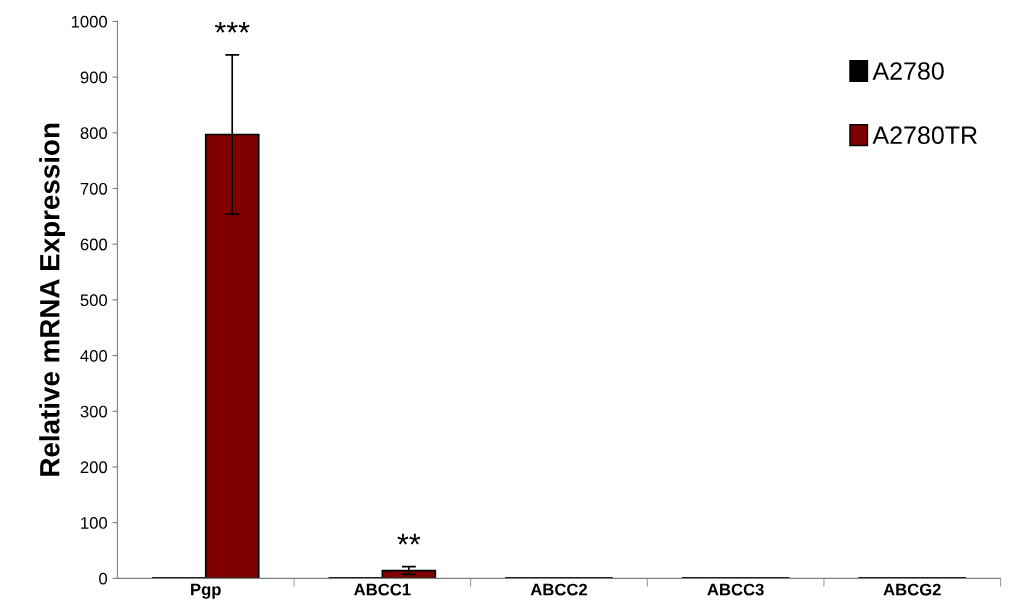 The width and height of the screenshot is (1021, 612). I want to click on y-tick-label: 600, so click(94, 244).